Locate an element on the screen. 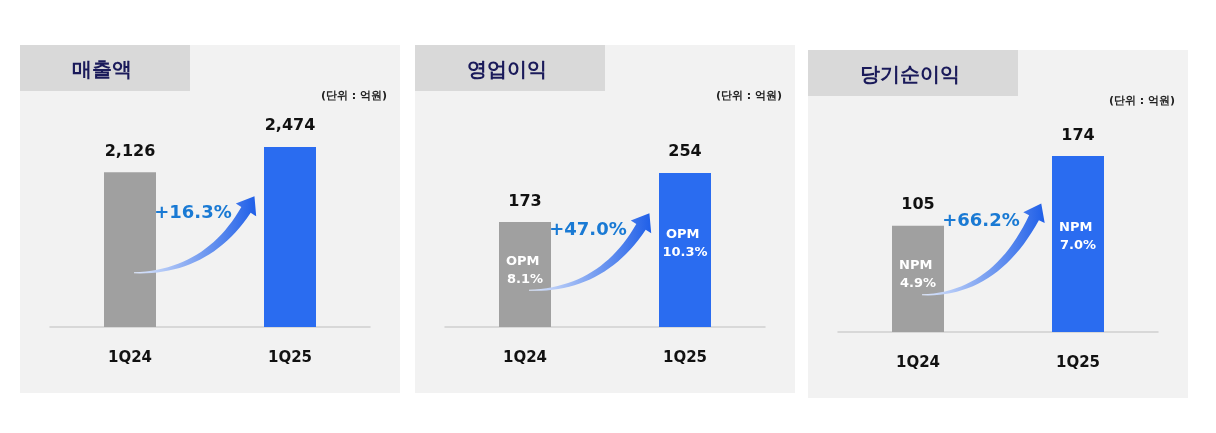  data-label: 174 is located at coordinates (1078, 134).